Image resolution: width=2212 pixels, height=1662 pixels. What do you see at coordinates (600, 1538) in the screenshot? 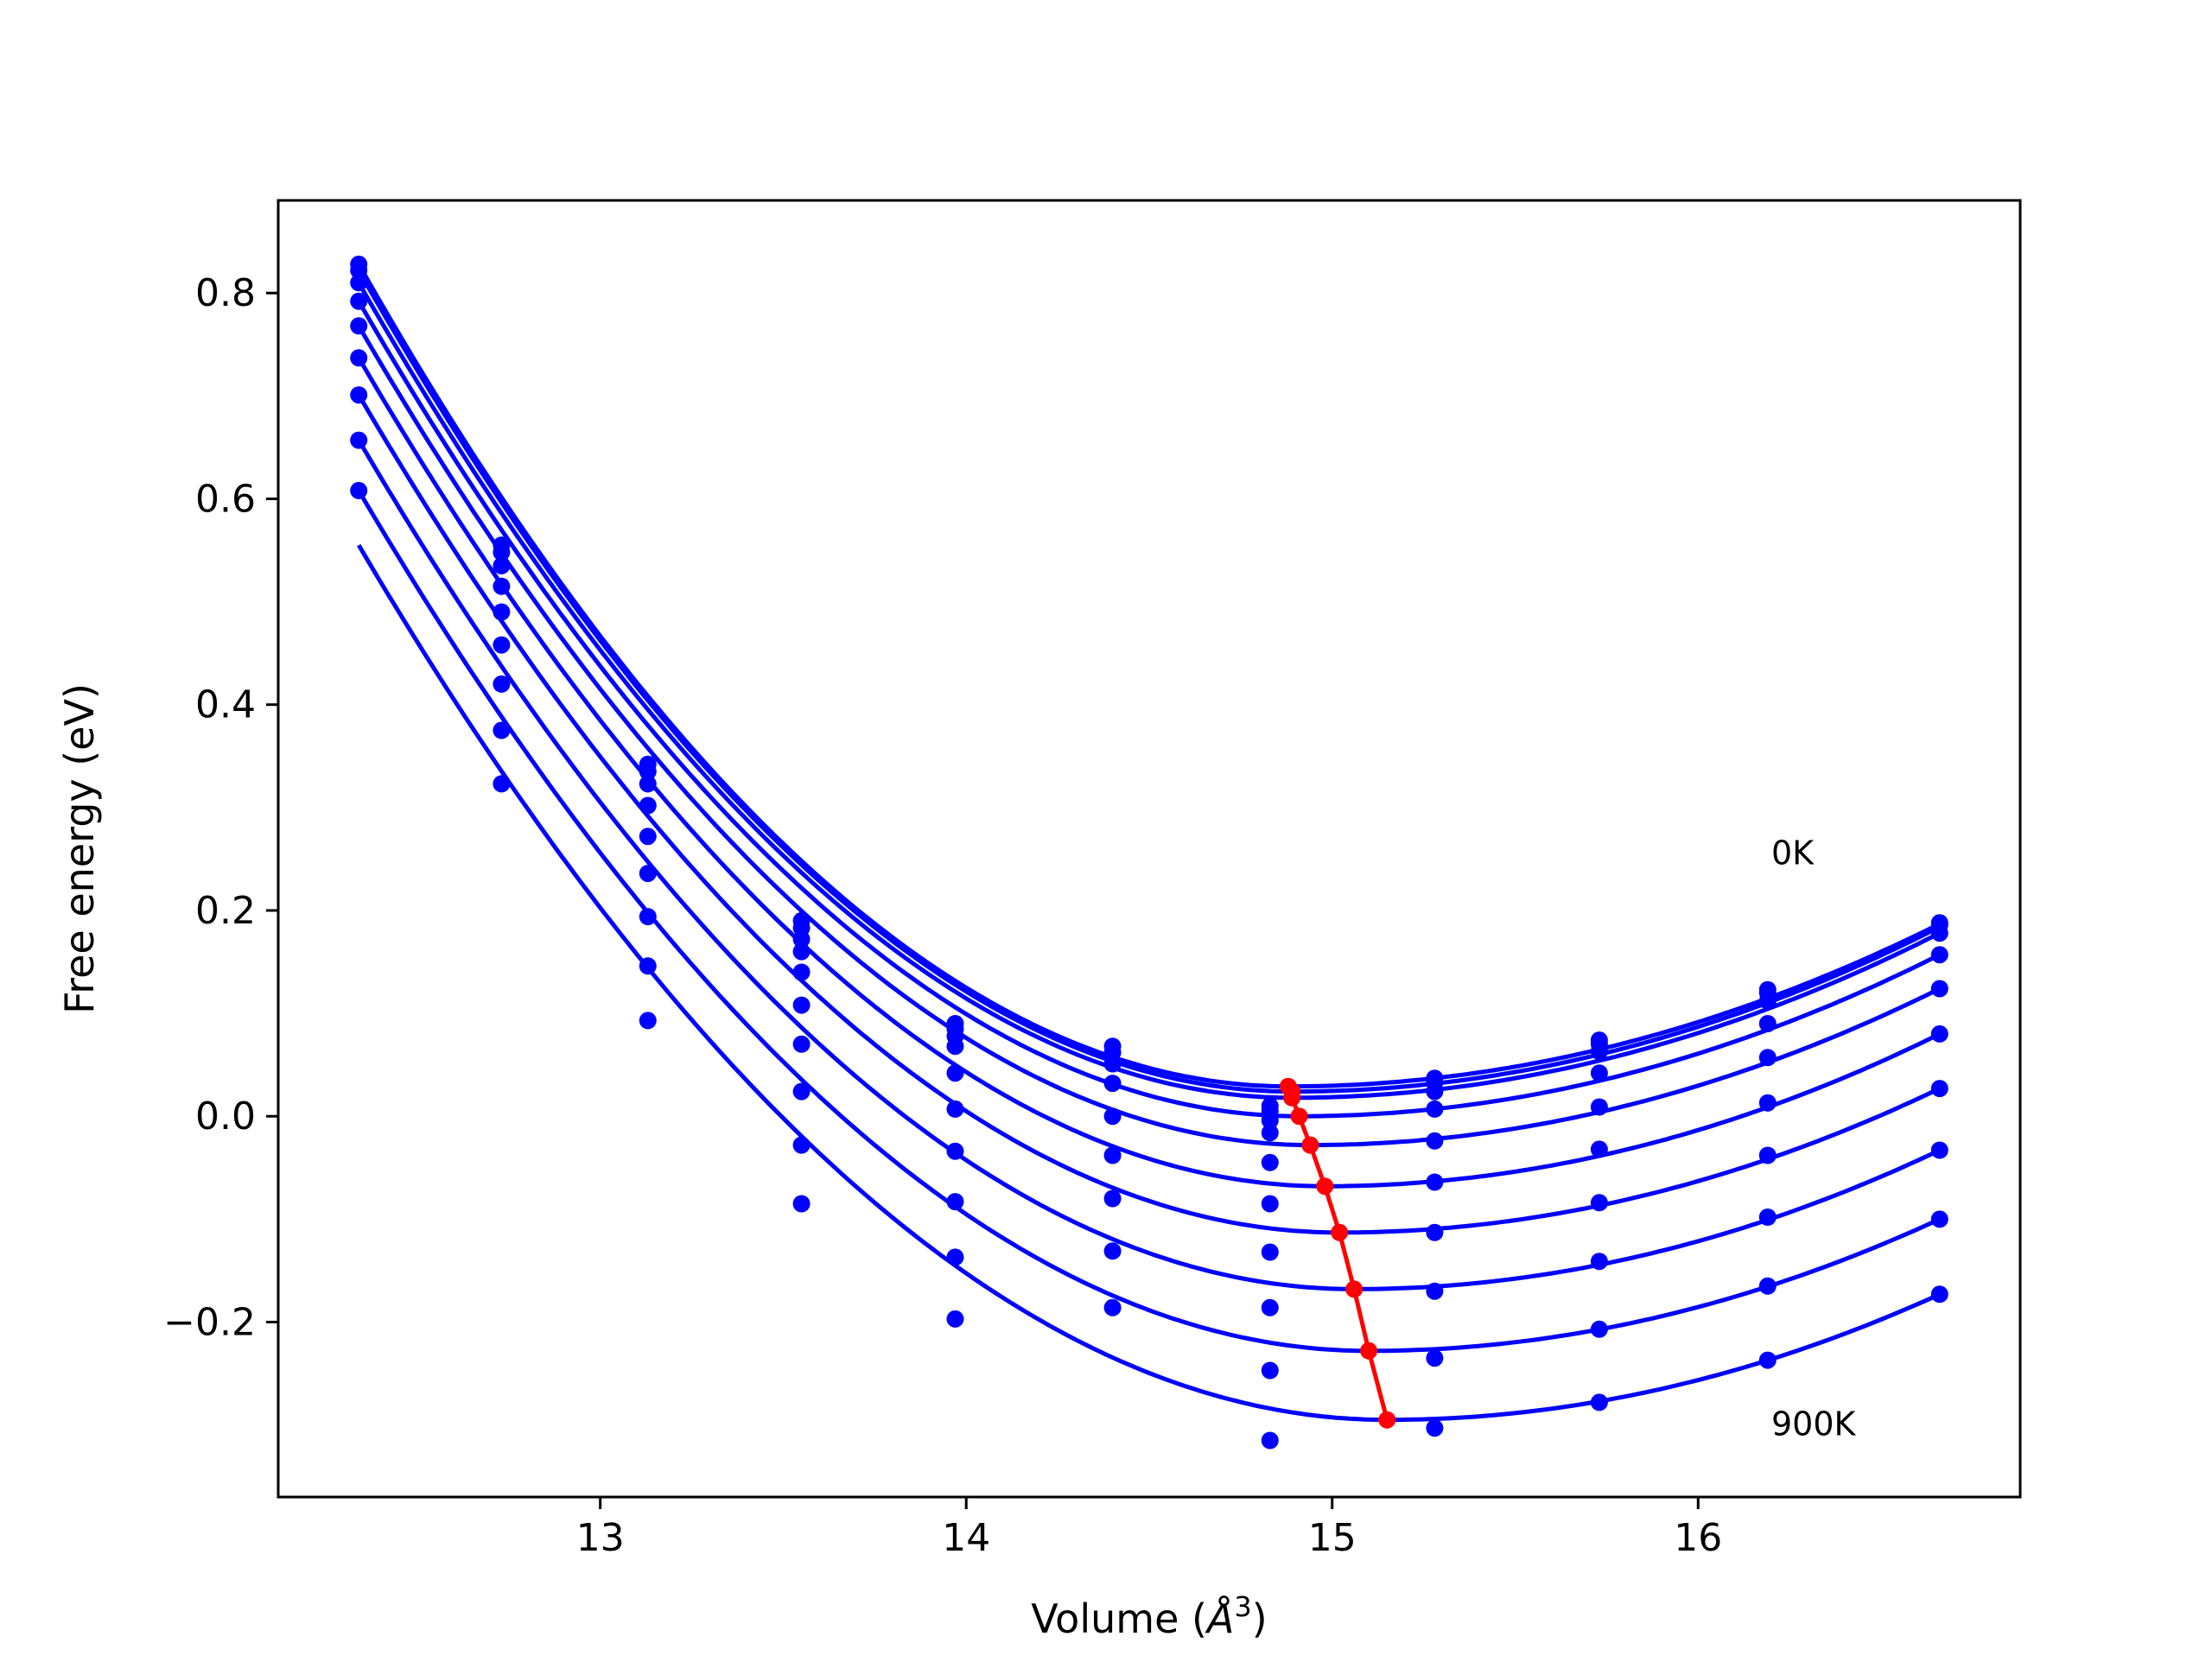
I see `x-tick-label-0: 13` at bounding box center [600, 1538].